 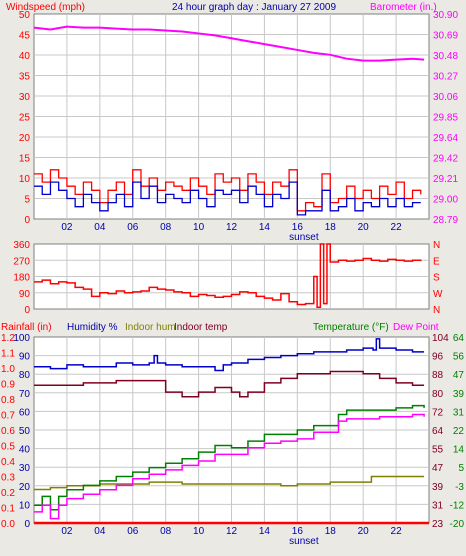 I want to click on rainfall-tick-label: 1.1, so click(x=8, y=354).